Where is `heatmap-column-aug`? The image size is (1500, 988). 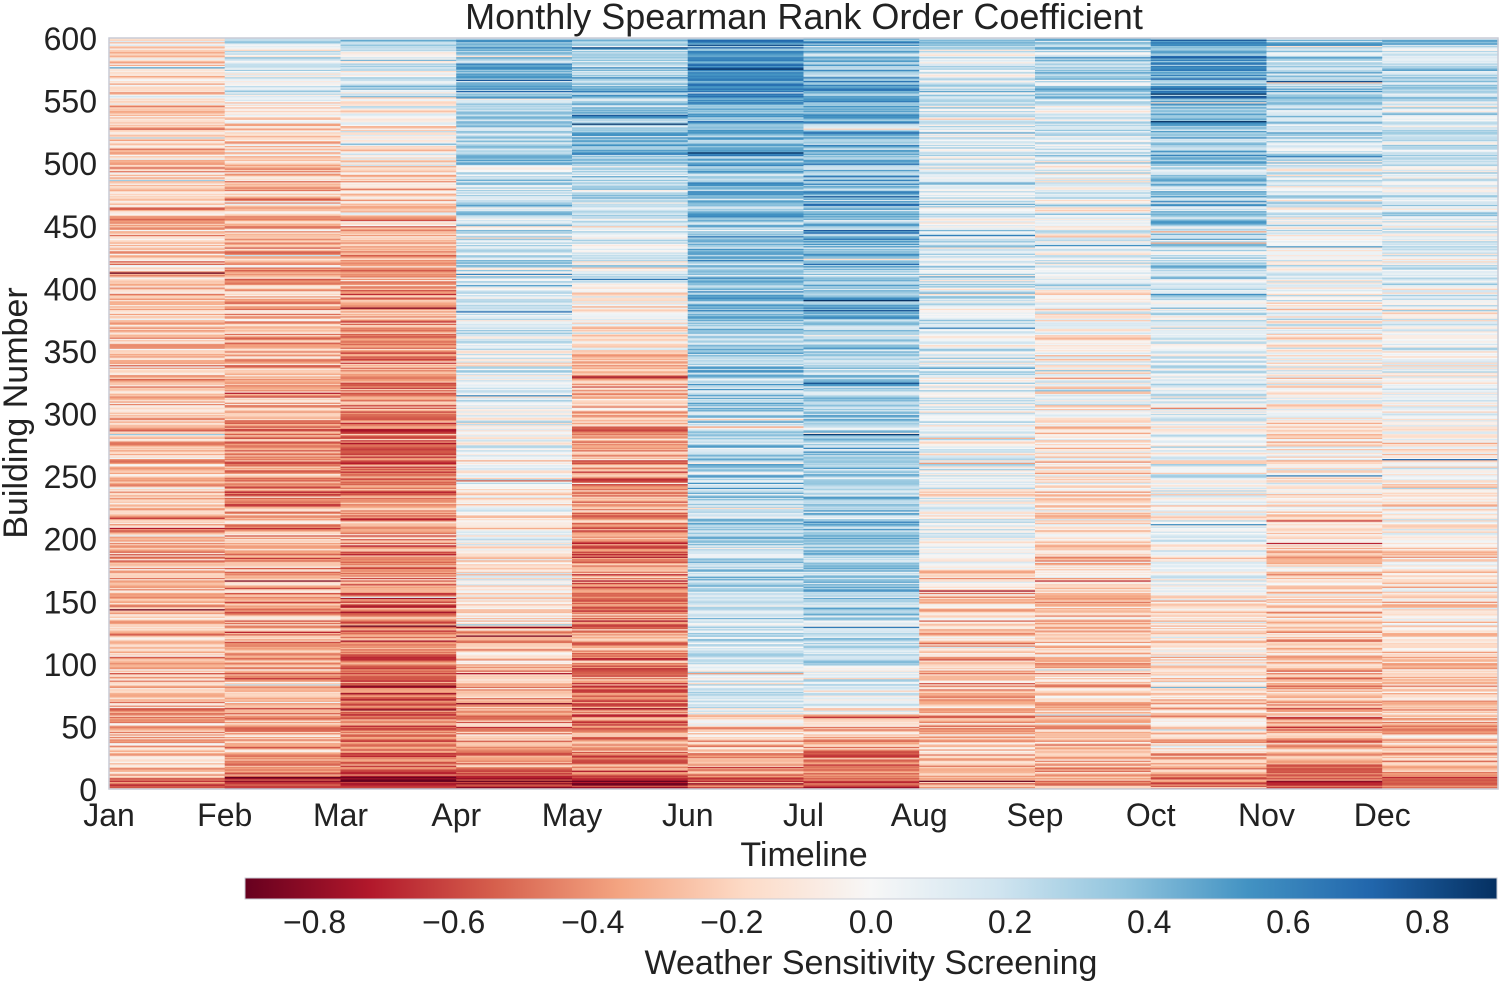
heatmap-column-aug is located at coordinates (977, 413).